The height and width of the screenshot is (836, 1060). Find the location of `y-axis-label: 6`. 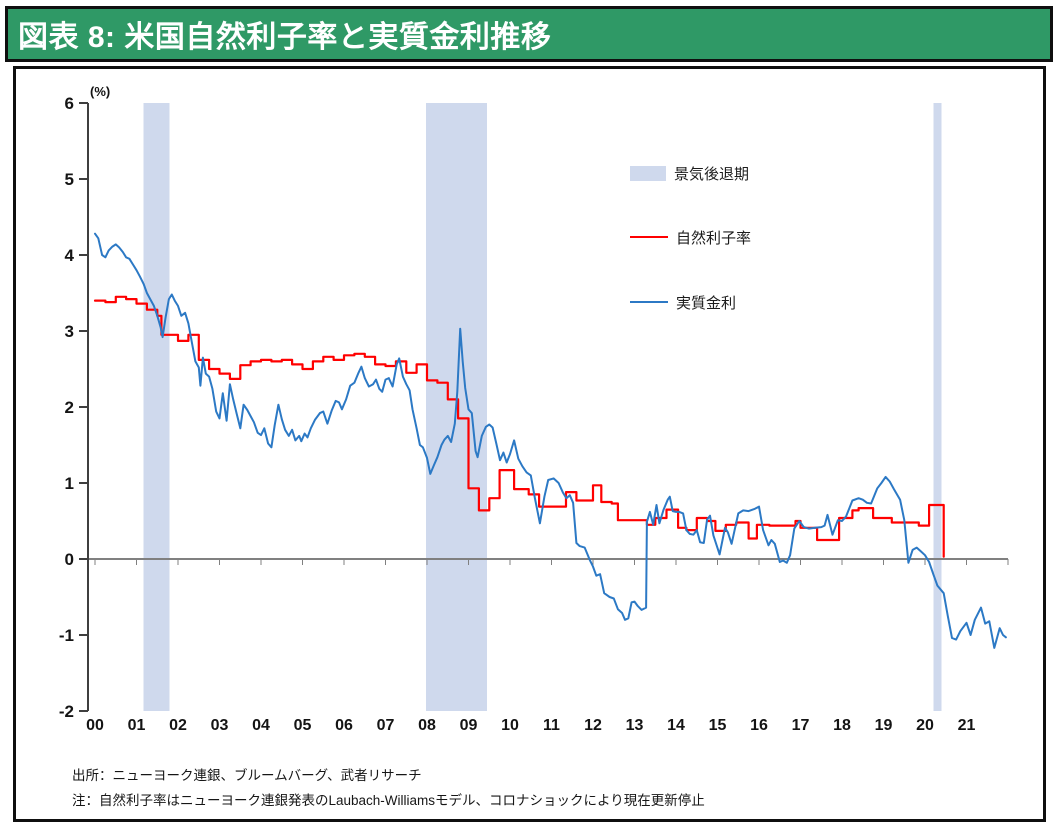

y-axis-label: 6 is located at coordinates (69, 103).